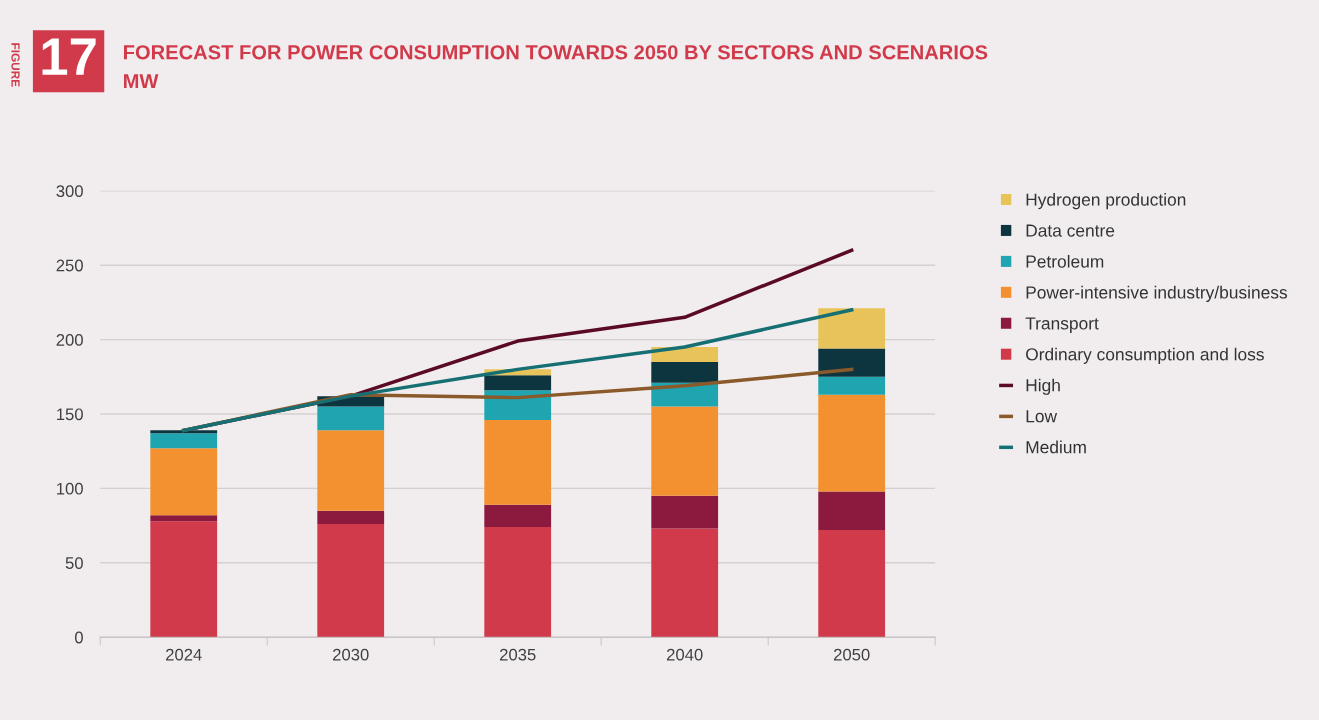 This screenshot has height=720, width=1319. I want to click on x-tick-label: 2024, so click(184, 654).